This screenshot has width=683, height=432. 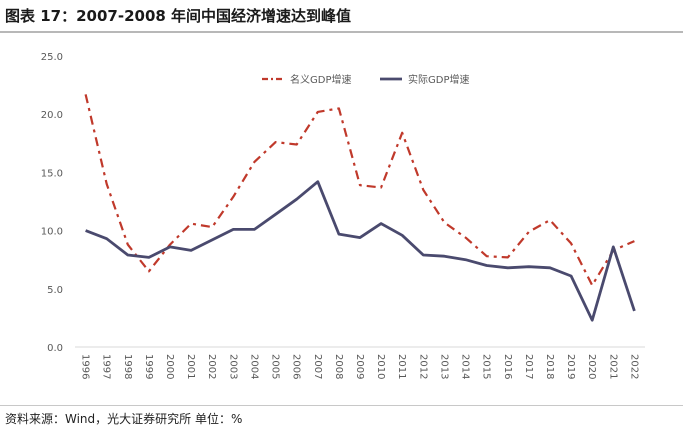 What do you see at coordinates (438, 79) in the screenshot?
I see `legend-label: 实际GDP增速` at bounding box center [438, 79].